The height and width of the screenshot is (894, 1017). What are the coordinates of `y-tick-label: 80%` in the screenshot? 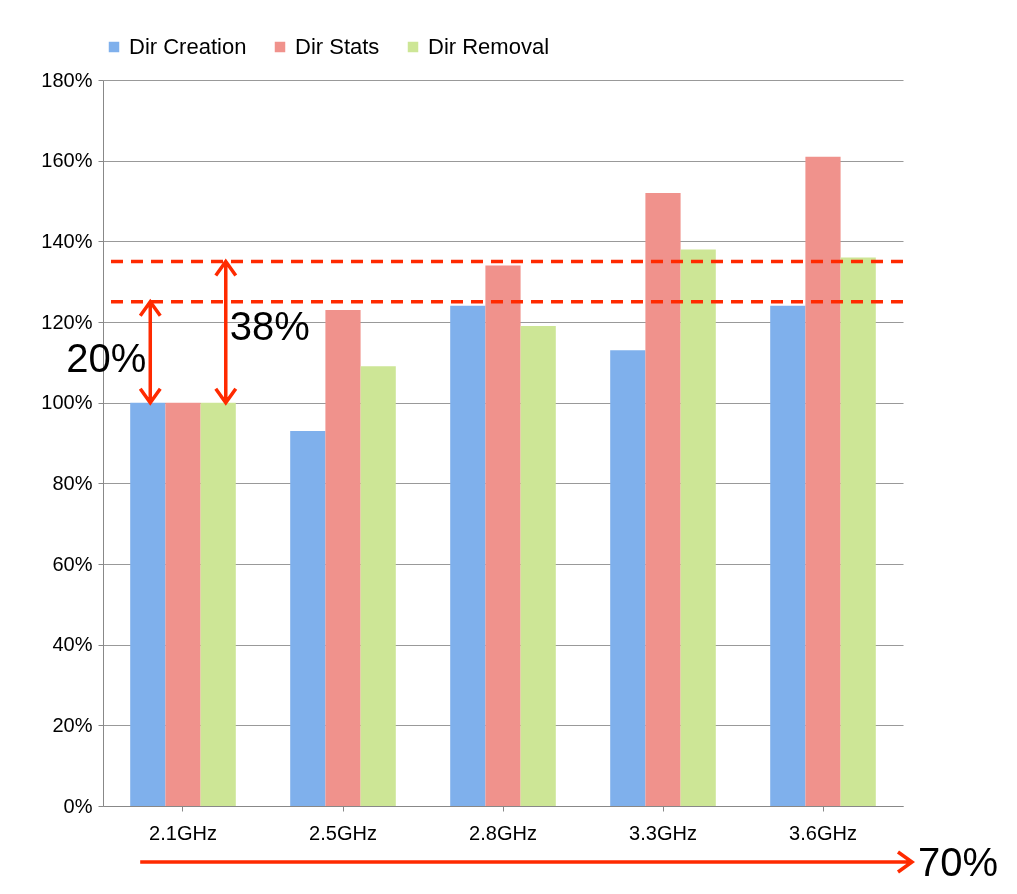 It's located at (72, 482).